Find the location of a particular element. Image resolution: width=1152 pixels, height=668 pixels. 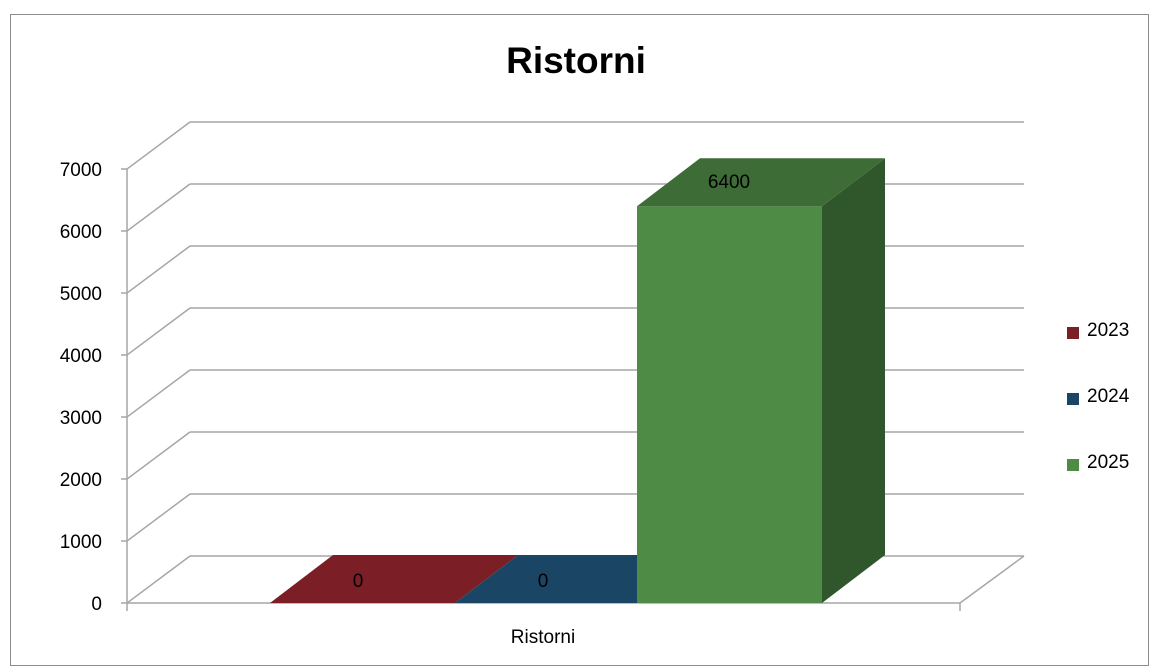

chart-title: Ristorni is located at coordinates (576, 60).